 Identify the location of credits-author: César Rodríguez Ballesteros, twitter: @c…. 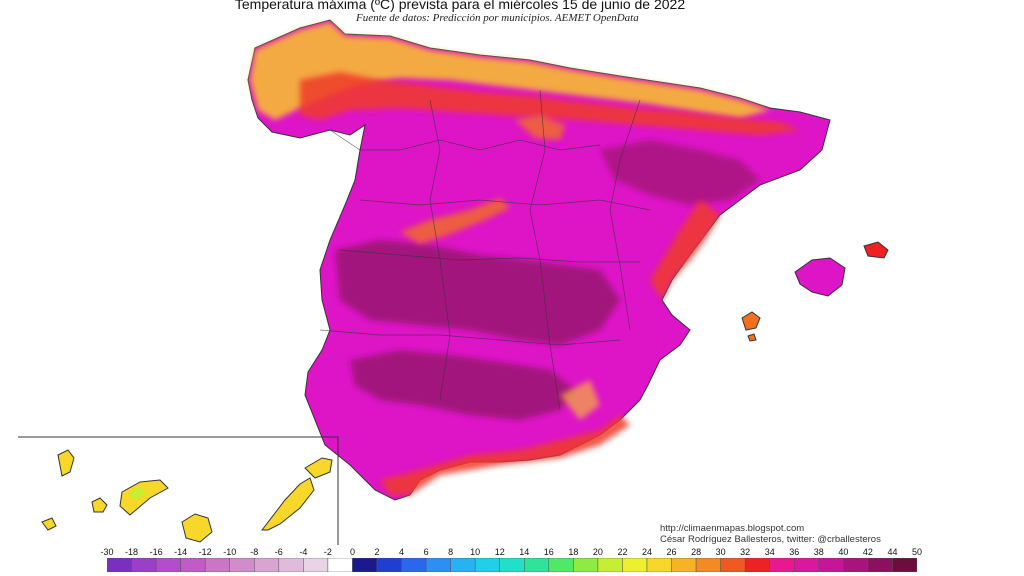
(770, 539).